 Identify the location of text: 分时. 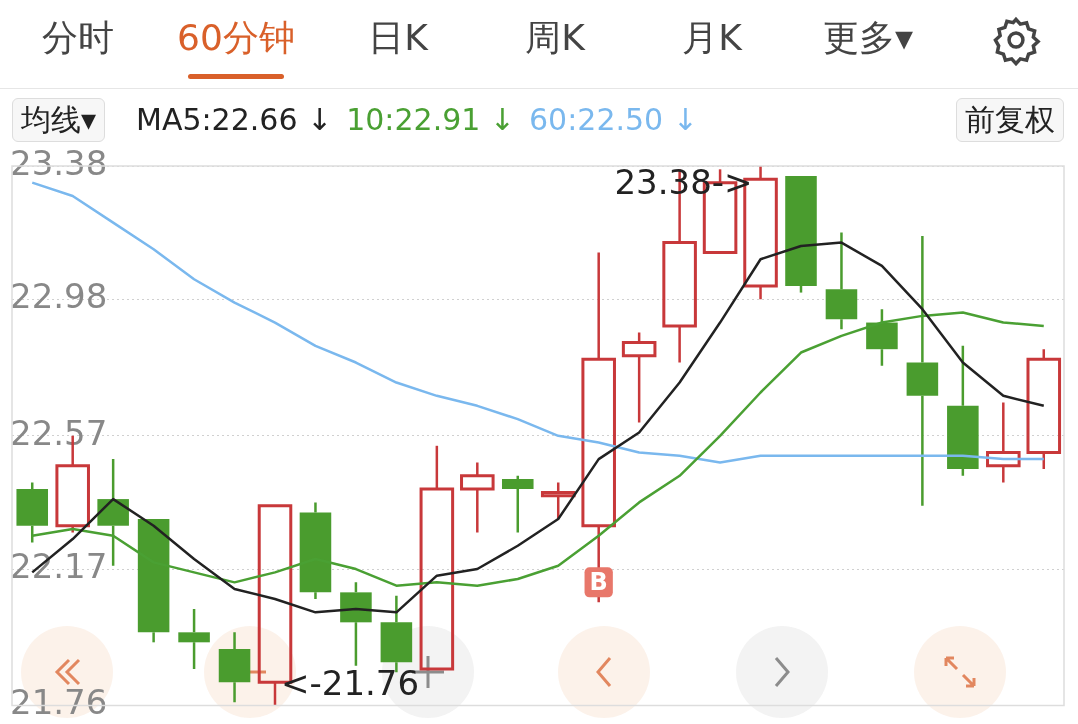
(78, 38).